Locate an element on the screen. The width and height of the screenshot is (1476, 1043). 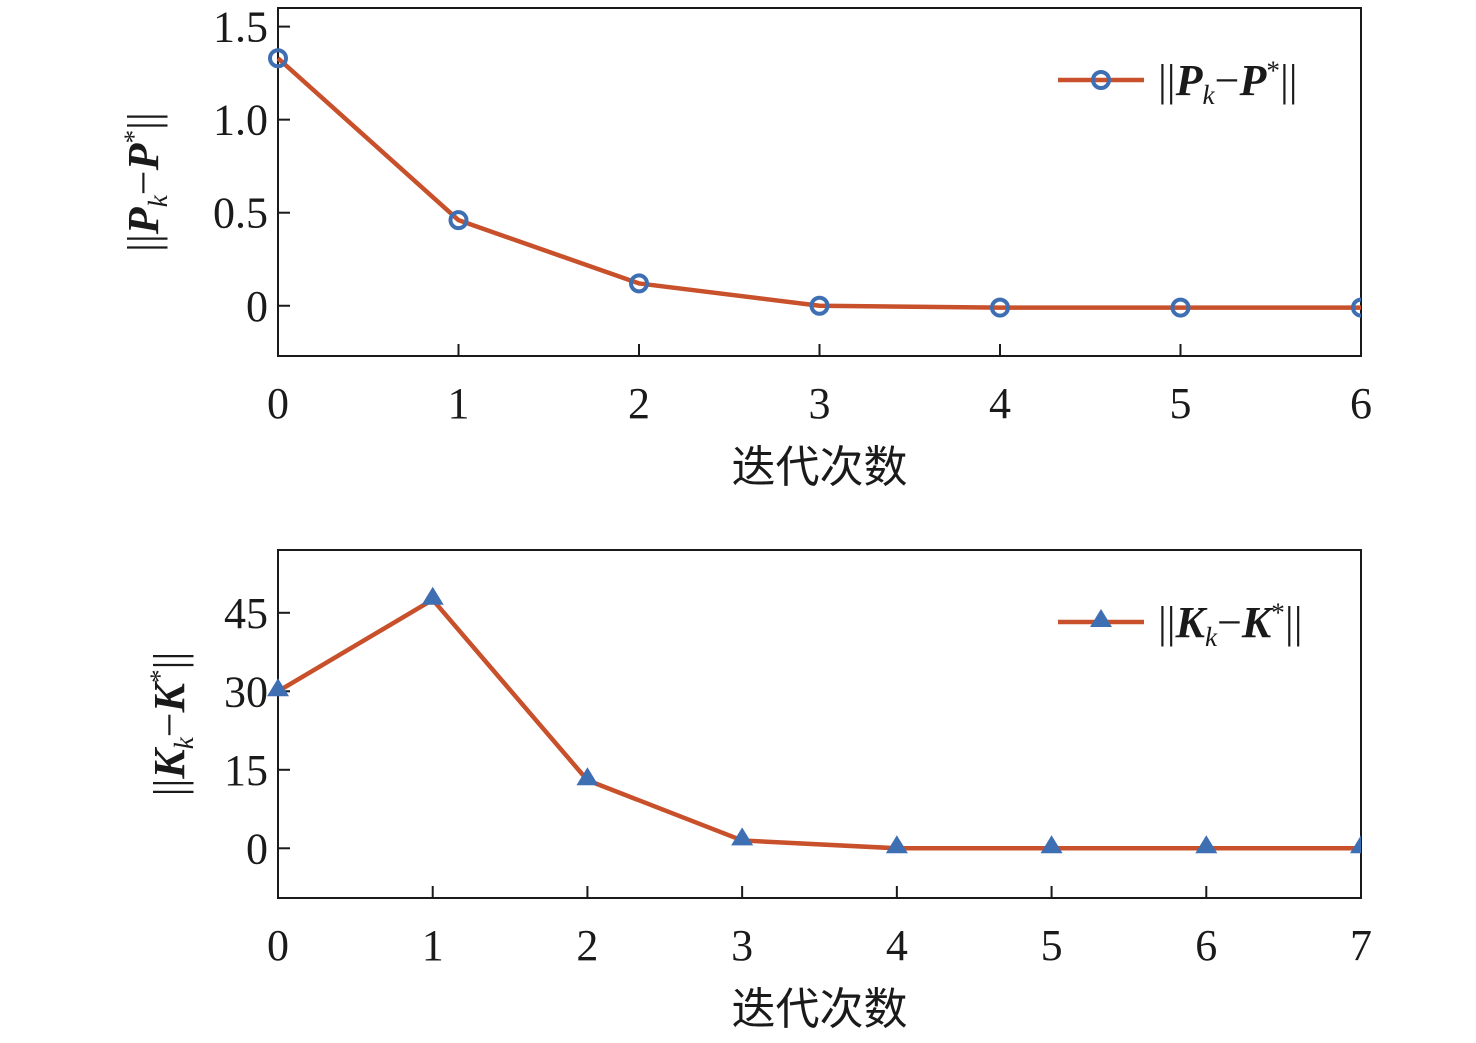
legend-label-main: P is located at coordinates (1189, 80).